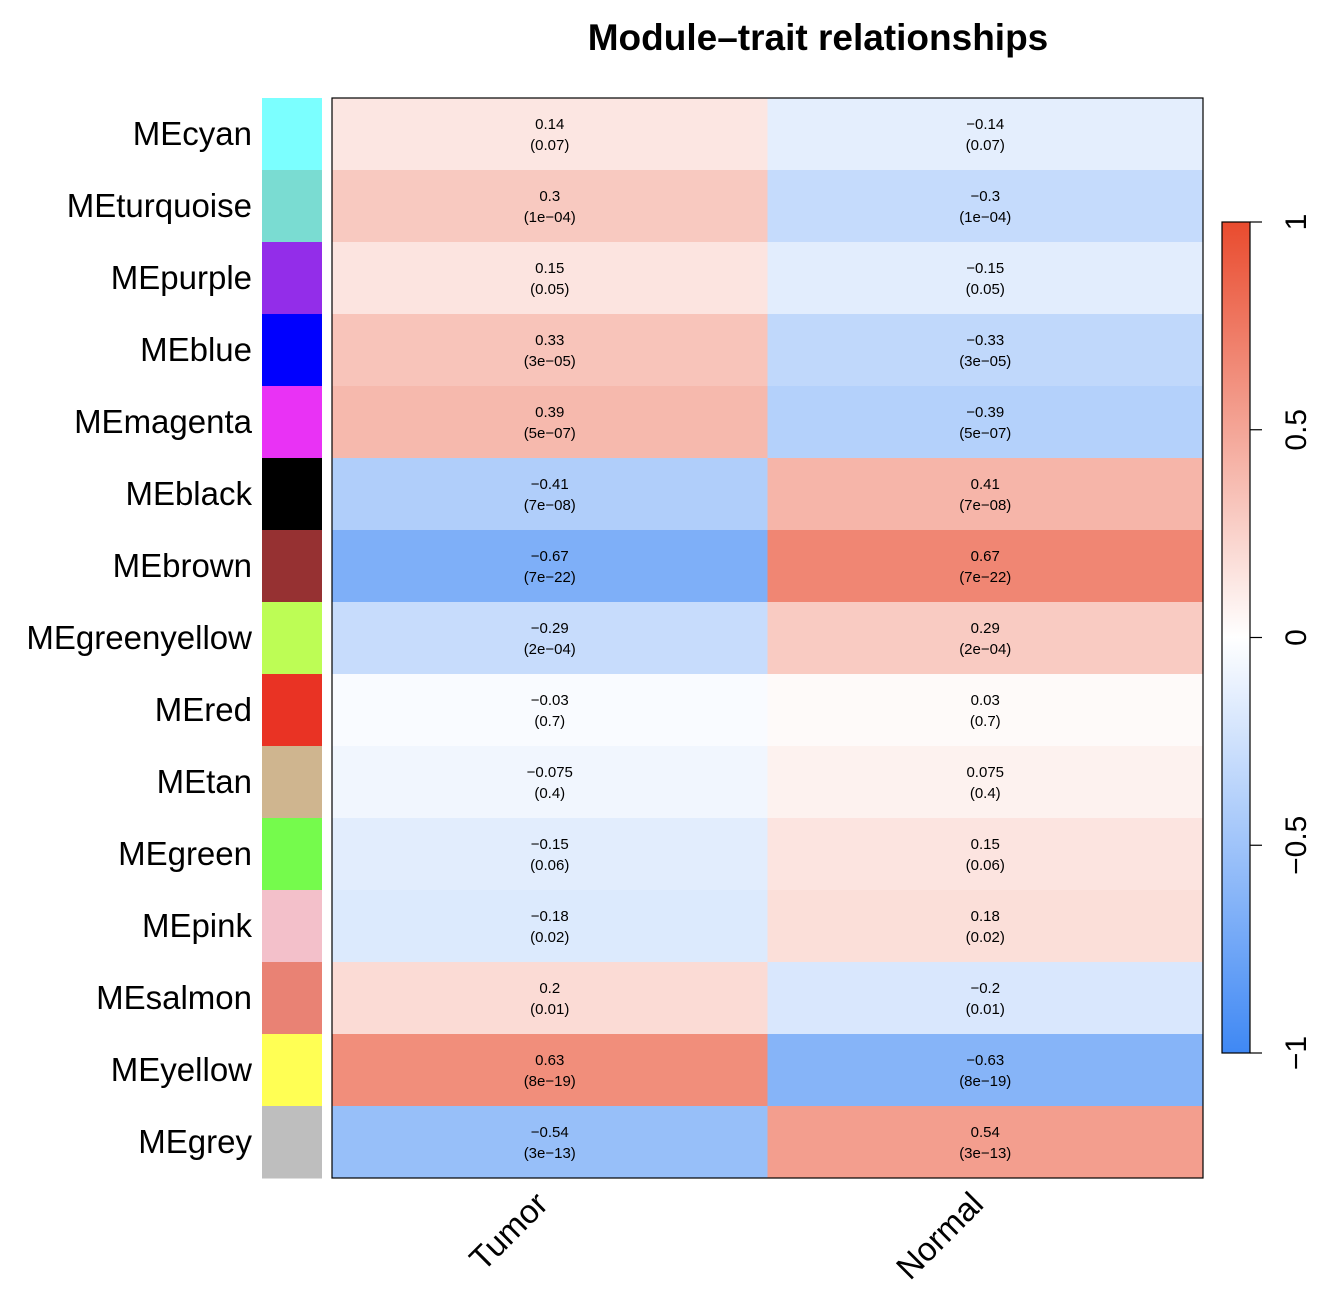 This screenshot has width=1340, height=1308. Describe the element at coordinates (985, 1060) in the screenshot. I see `cell-correlation: −0.63` at that location.